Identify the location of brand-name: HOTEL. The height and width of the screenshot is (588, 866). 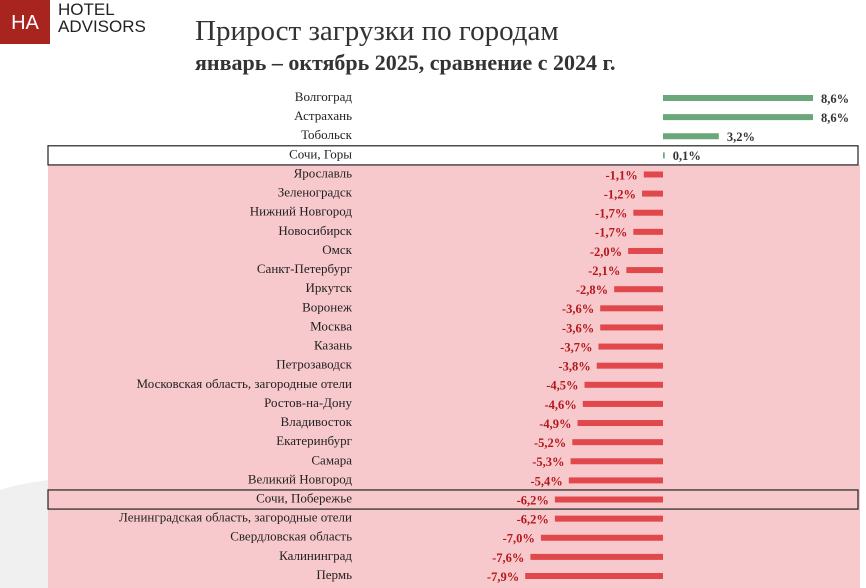
(86, 9).